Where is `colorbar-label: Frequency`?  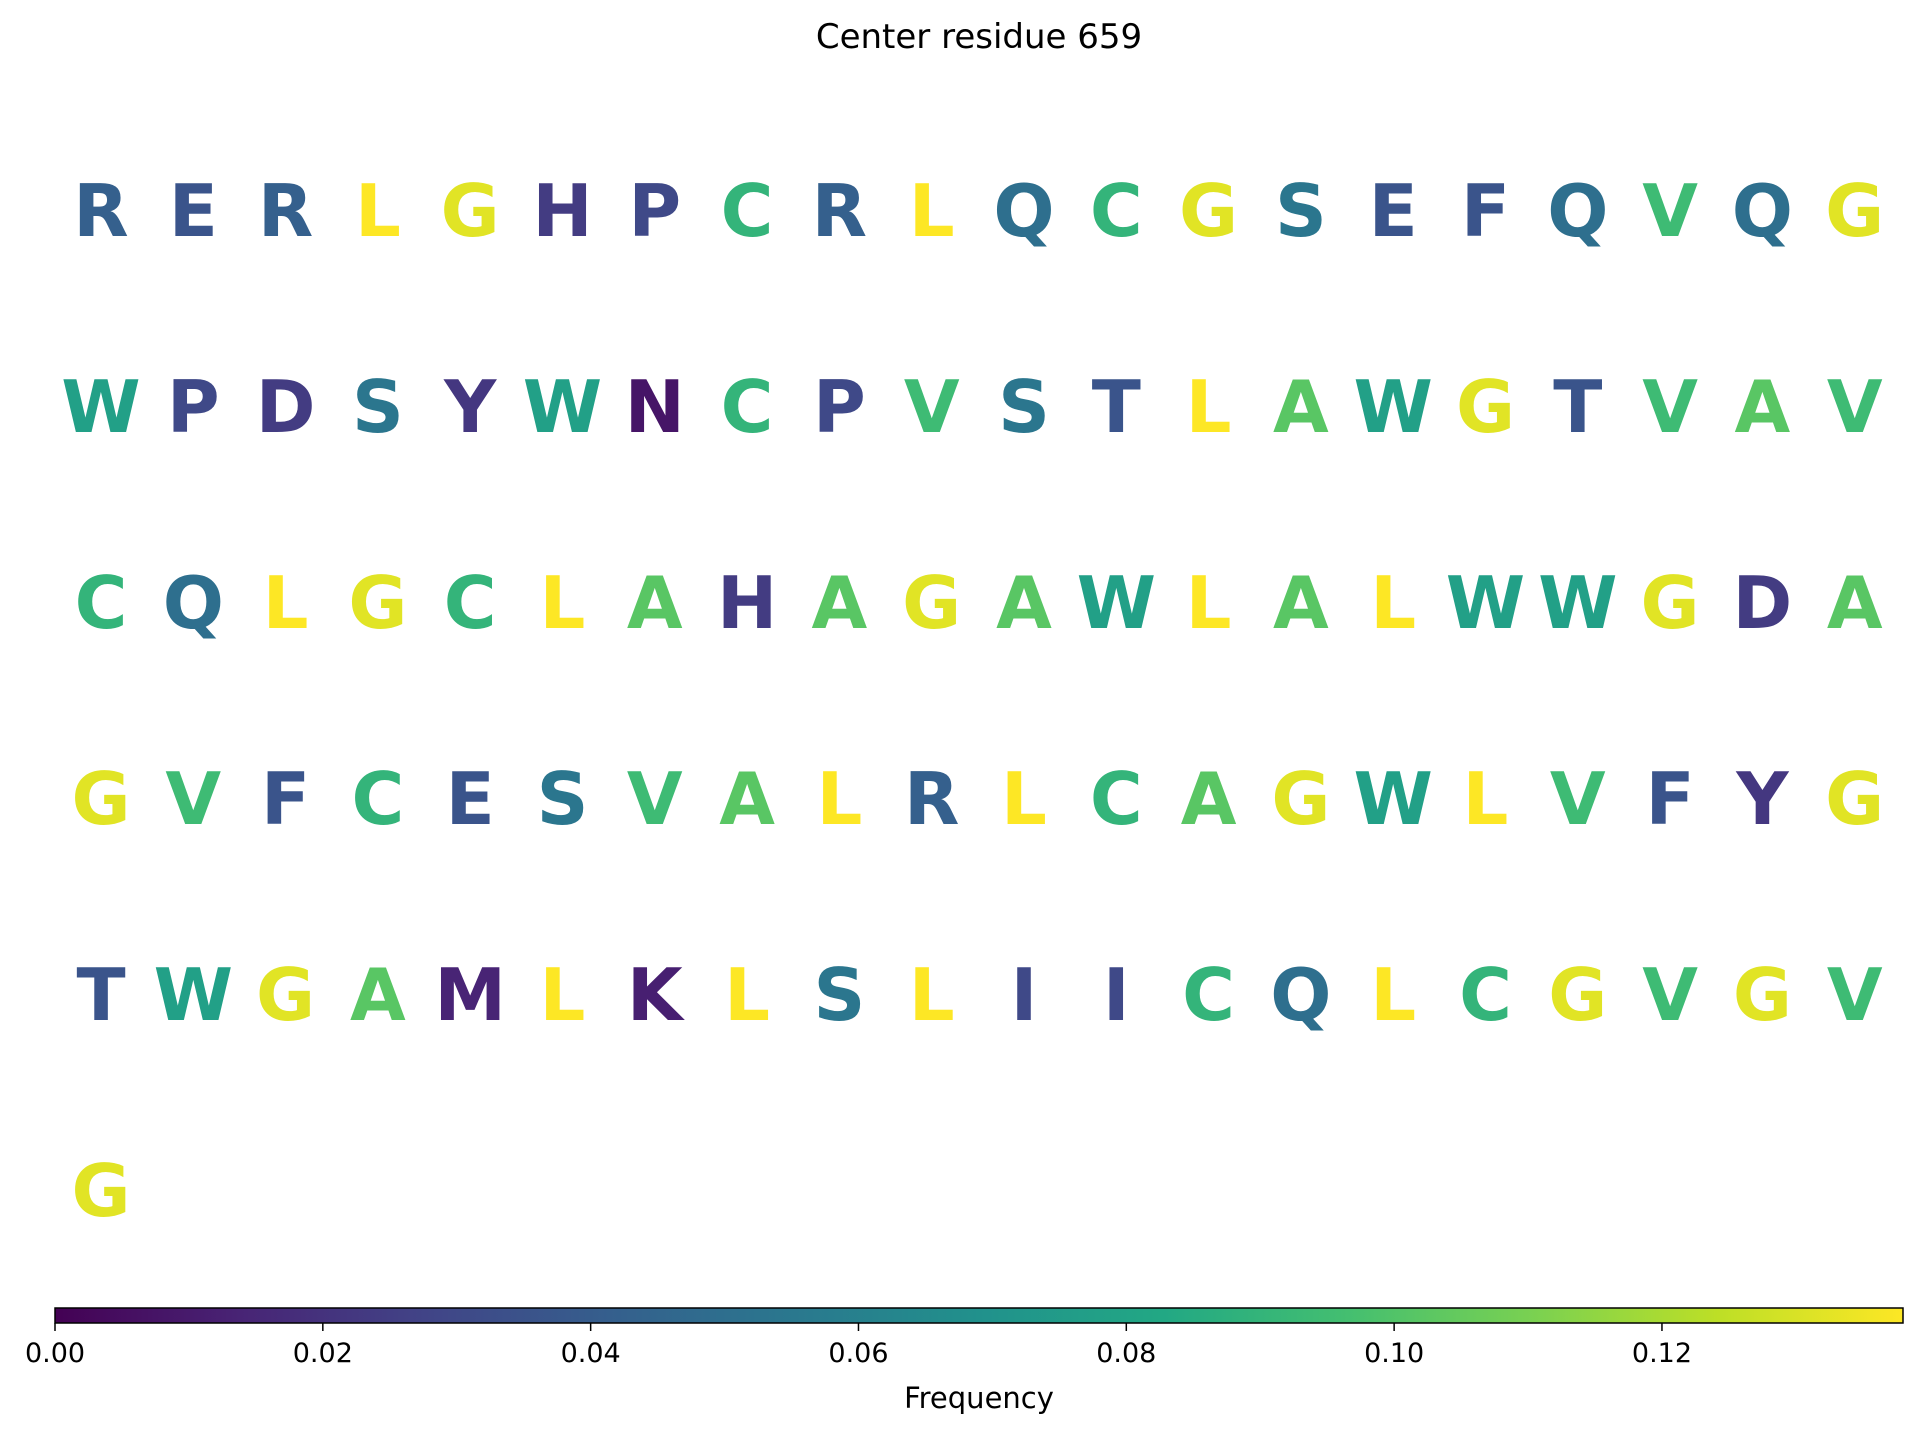
colorbar-label: Frequency is located at coordinates (979, 1398).